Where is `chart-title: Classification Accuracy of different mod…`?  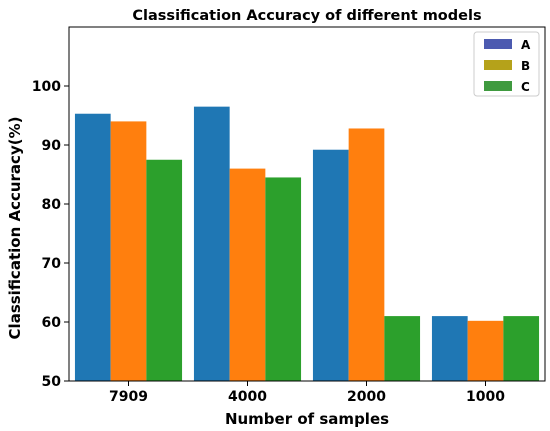 chart-title: Classification Accuracy of different mod… is located at coordinates (306, 16).